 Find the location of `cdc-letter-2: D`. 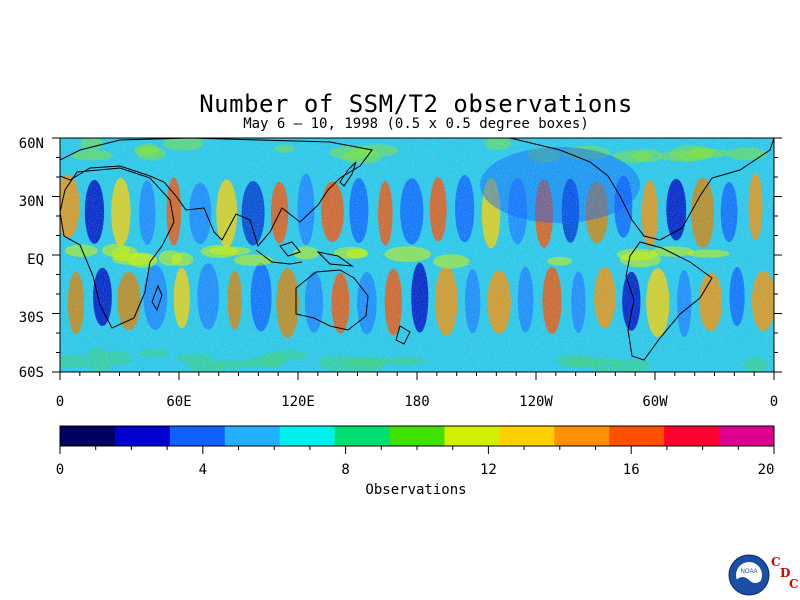

cdc-letter-2: D is located at coordinates (785, 573).